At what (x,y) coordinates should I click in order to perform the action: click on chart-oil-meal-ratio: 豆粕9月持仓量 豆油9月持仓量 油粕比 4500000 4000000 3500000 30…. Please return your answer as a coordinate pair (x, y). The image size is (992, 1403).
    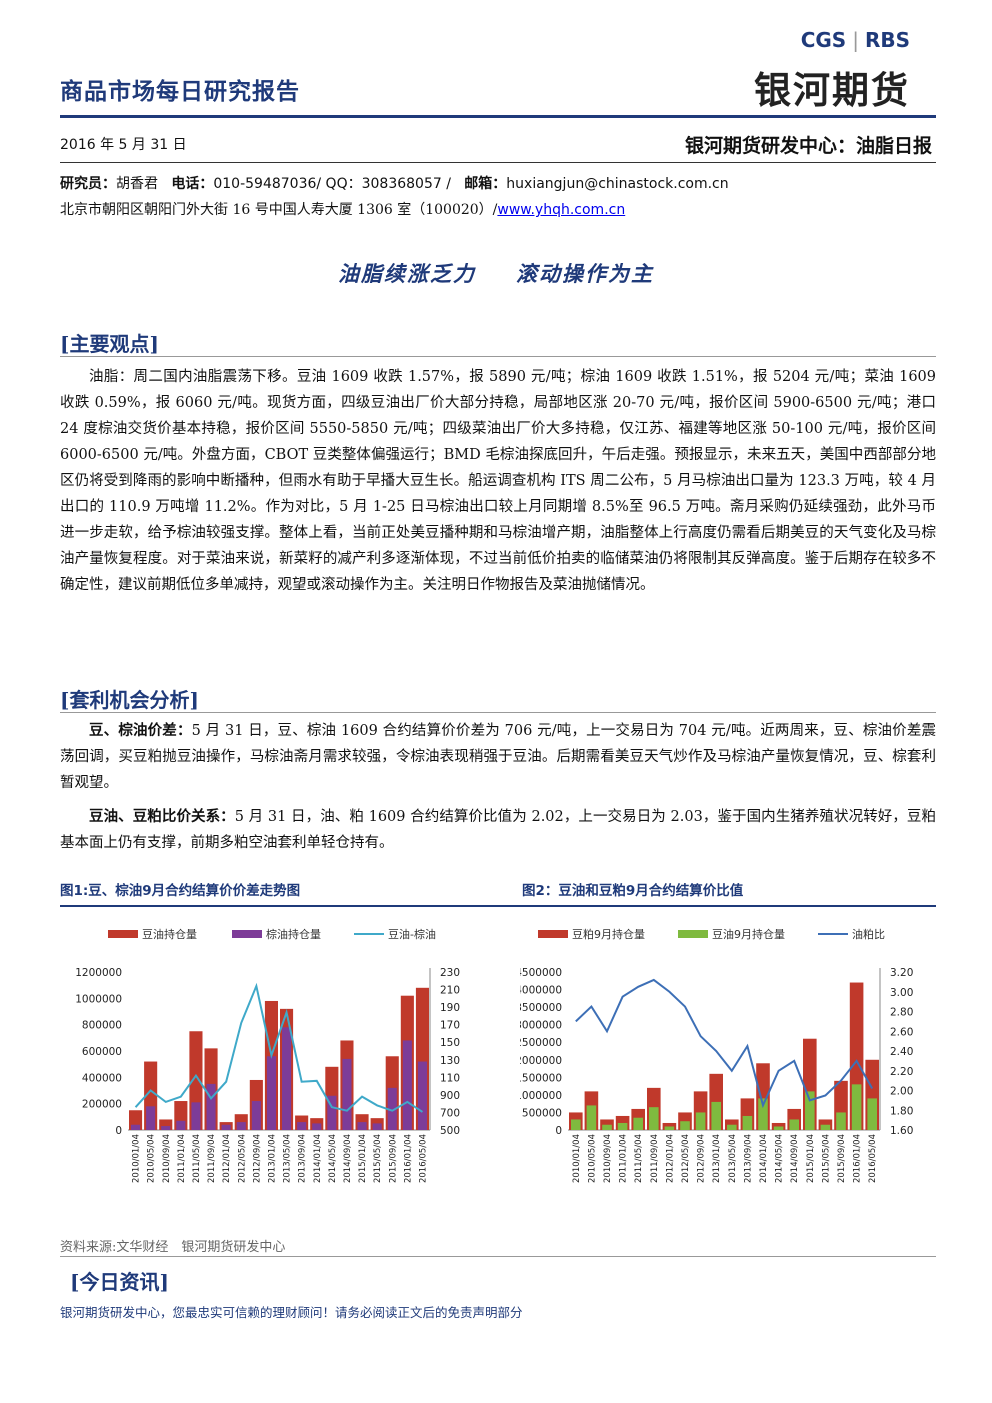
    Looking at the image, I should click on (716, 1055).